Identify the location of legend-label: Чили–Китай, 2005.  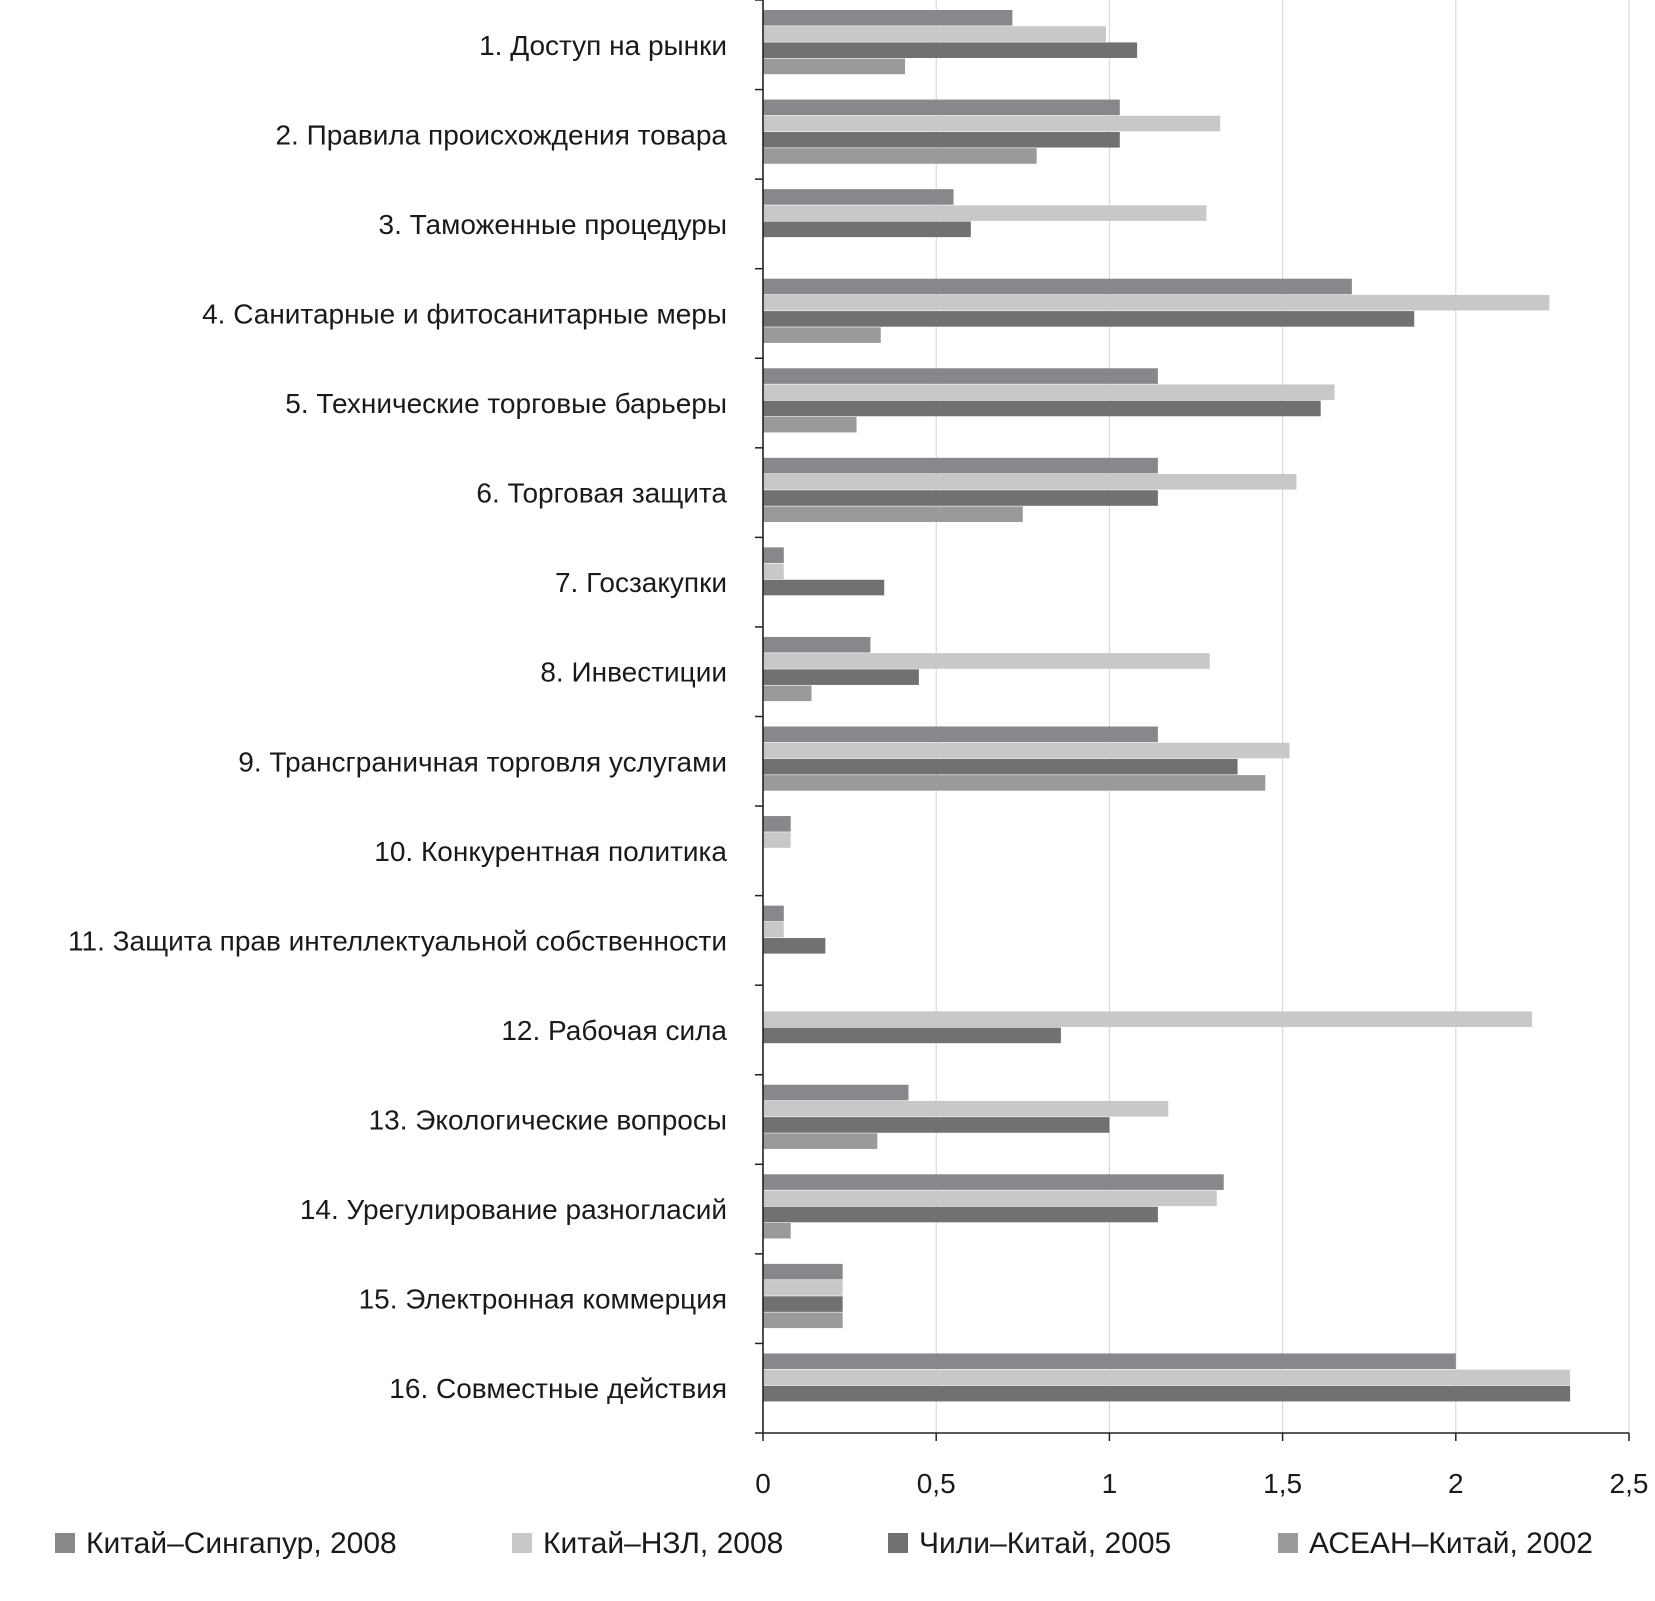
(1045, 1543).